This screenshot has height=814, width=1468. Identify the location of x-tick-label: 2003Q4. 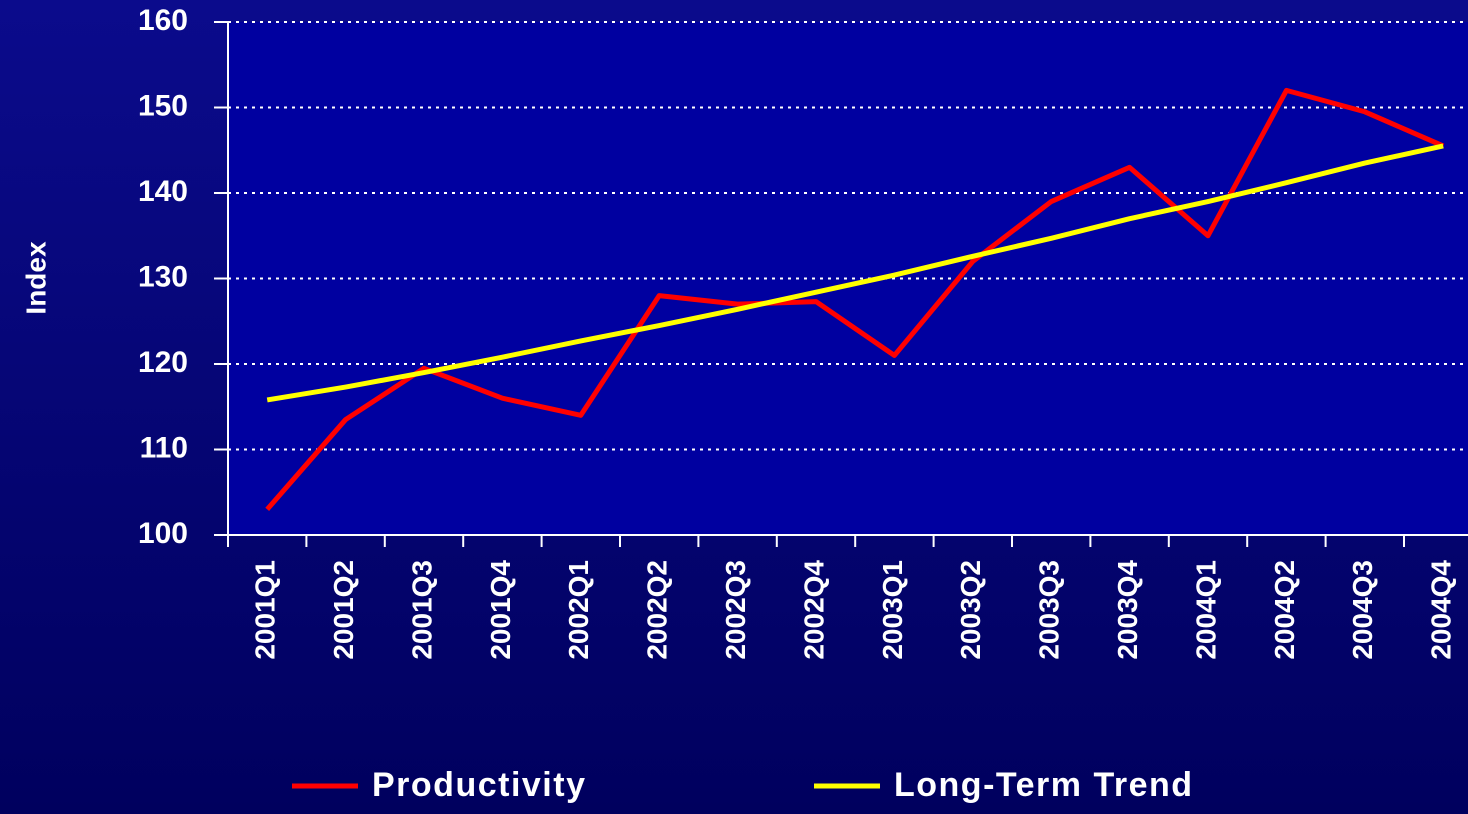
(1127, 610).